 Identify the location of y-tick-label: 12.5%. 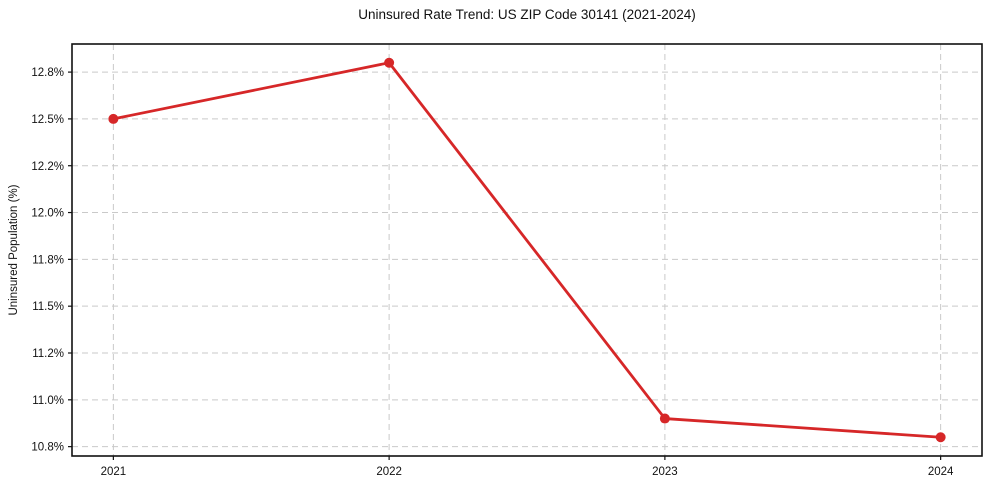
(47, 120).